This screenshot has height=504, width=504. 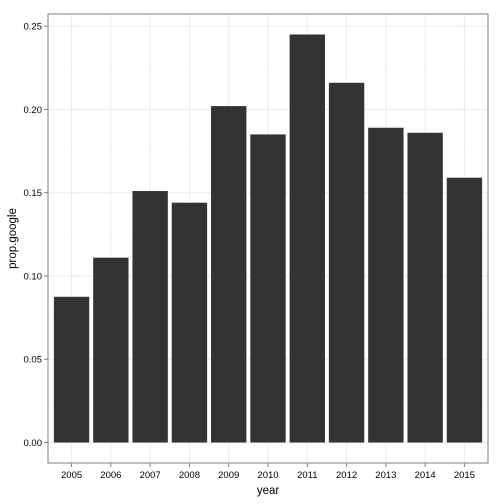 I want to click on bar-2012, so click(x=346, y=262).